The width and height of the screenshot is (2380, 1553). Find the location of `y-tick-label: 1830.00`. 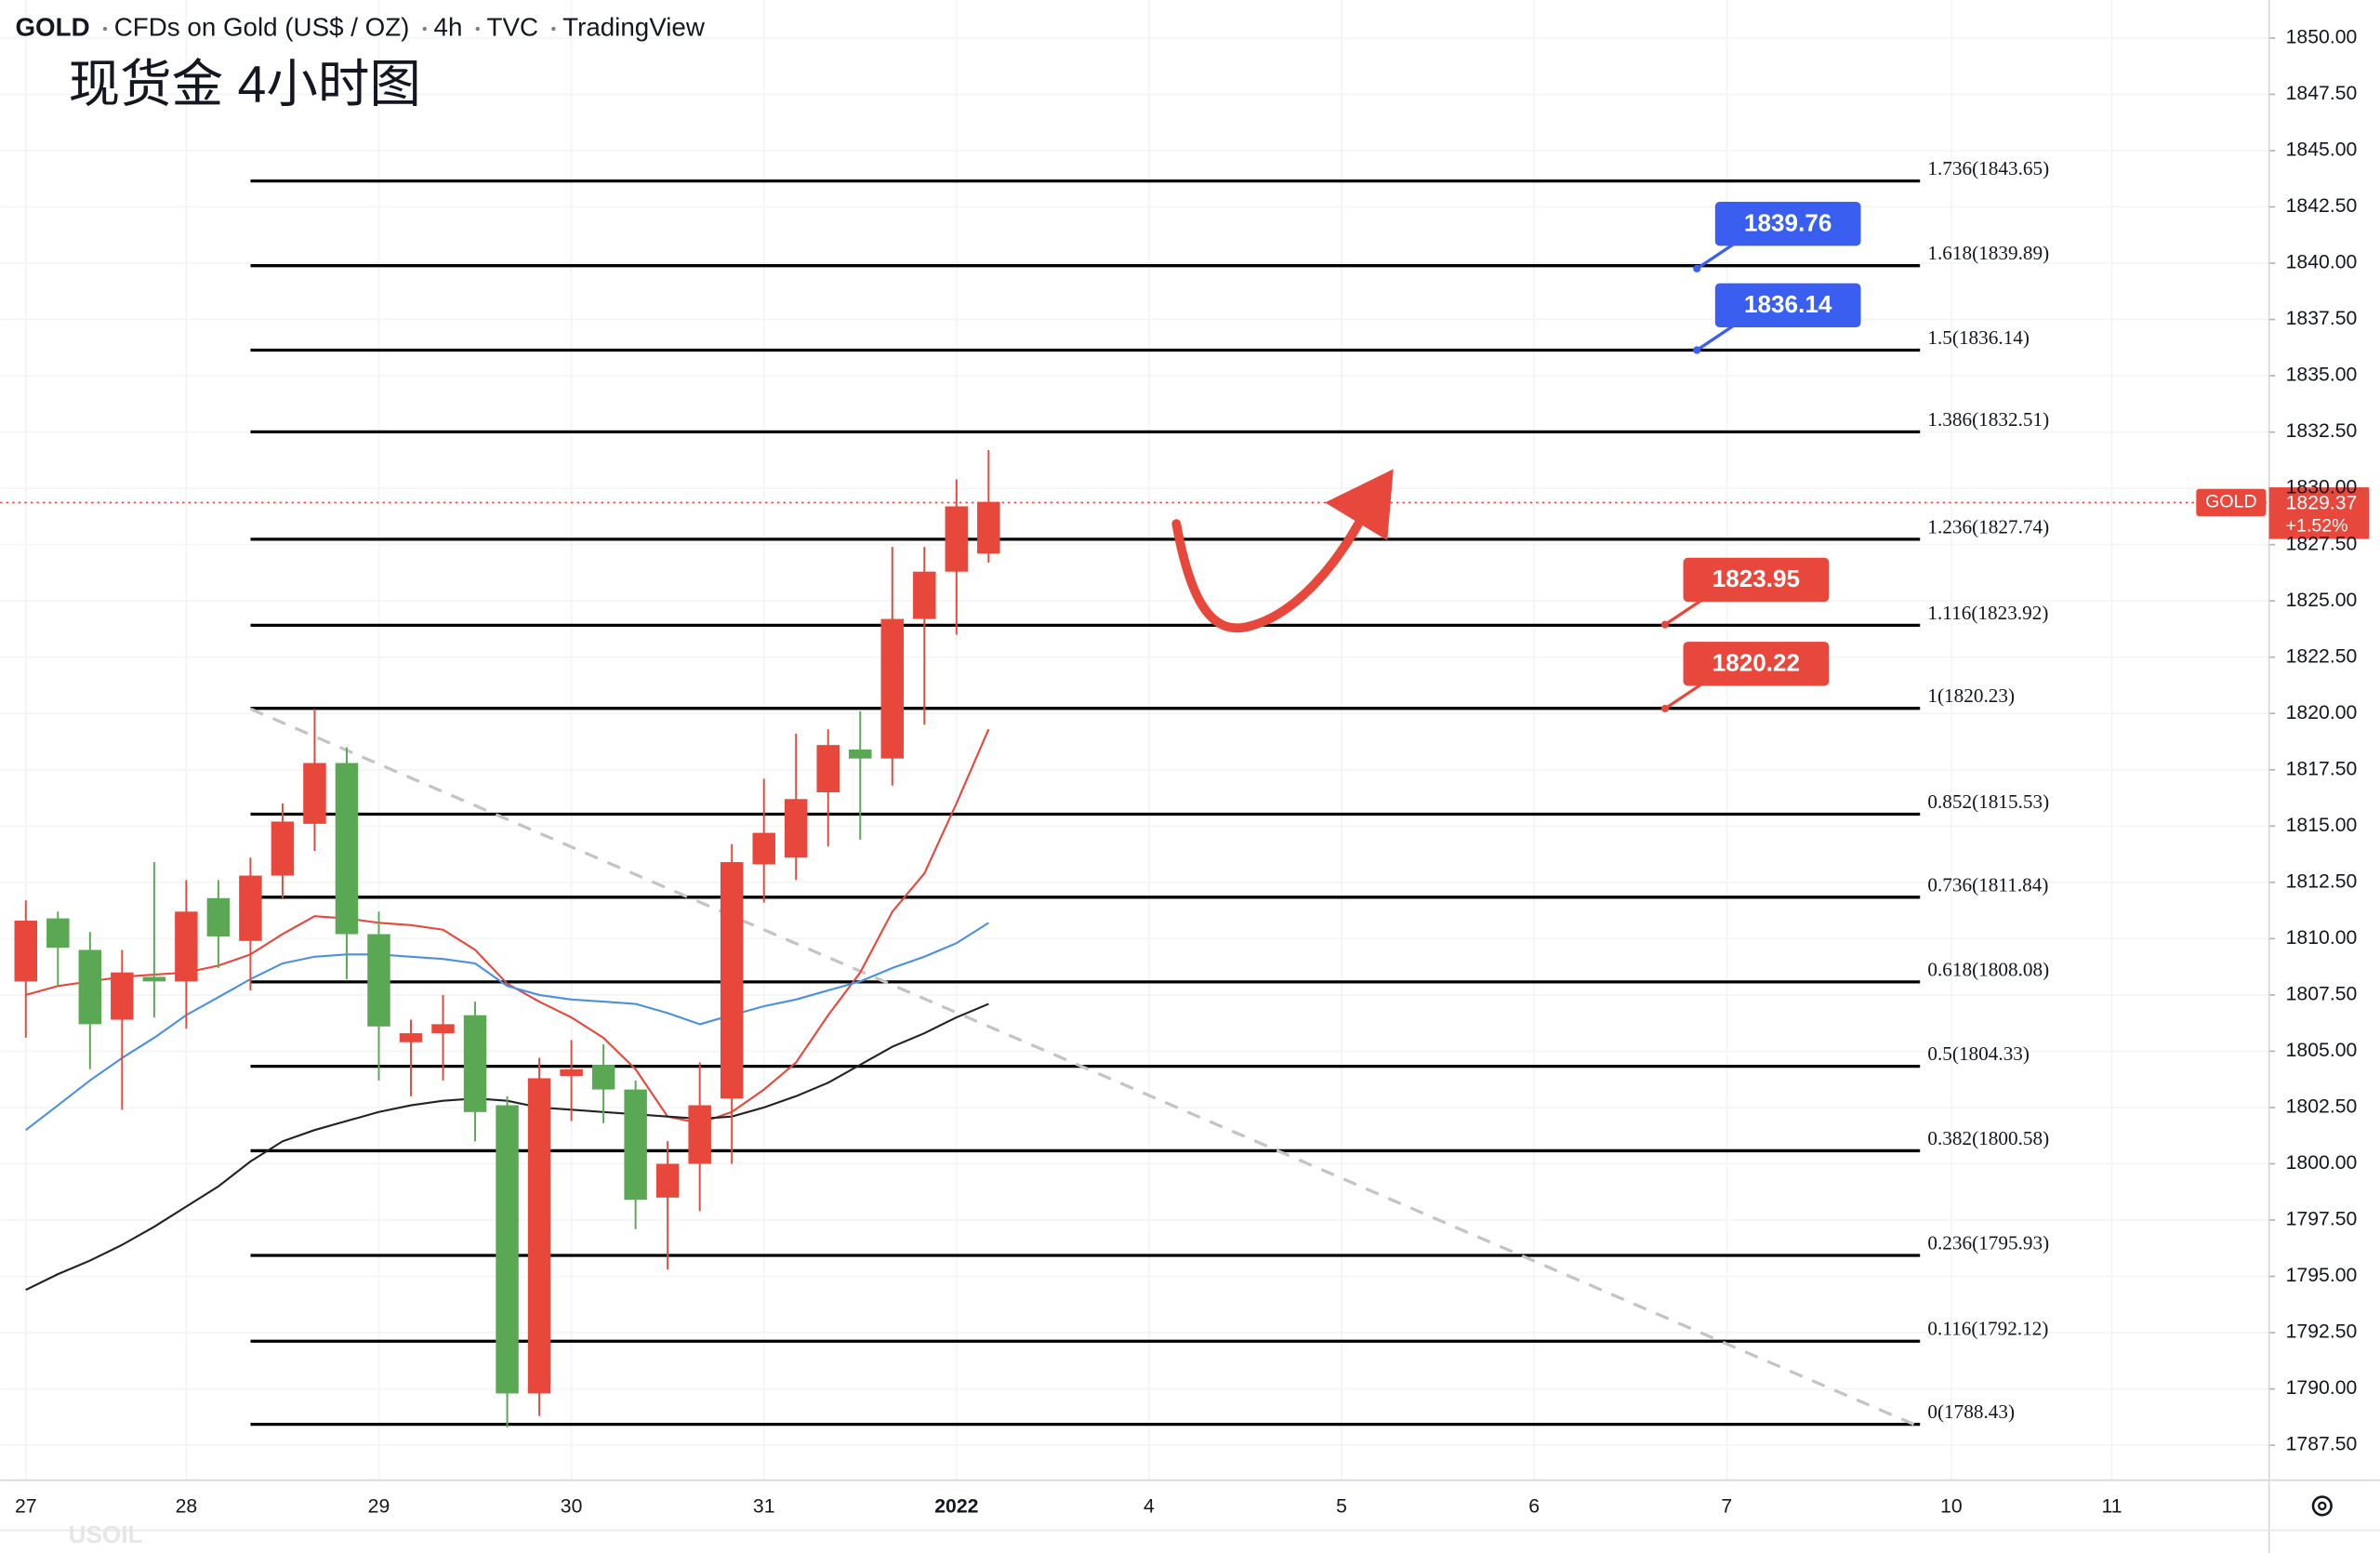

y-tick-label: 1830.00 is located at coordinates (2322, 487).